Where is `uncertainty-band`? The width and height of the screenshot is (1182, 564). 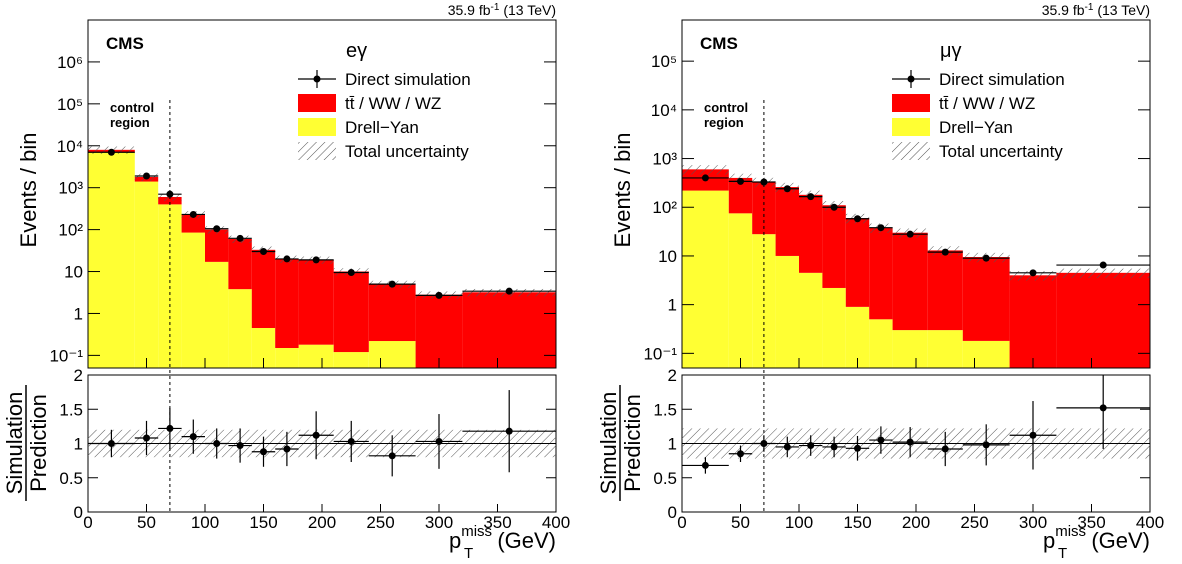 uncertainty-band is located at coordinates (705, 170).